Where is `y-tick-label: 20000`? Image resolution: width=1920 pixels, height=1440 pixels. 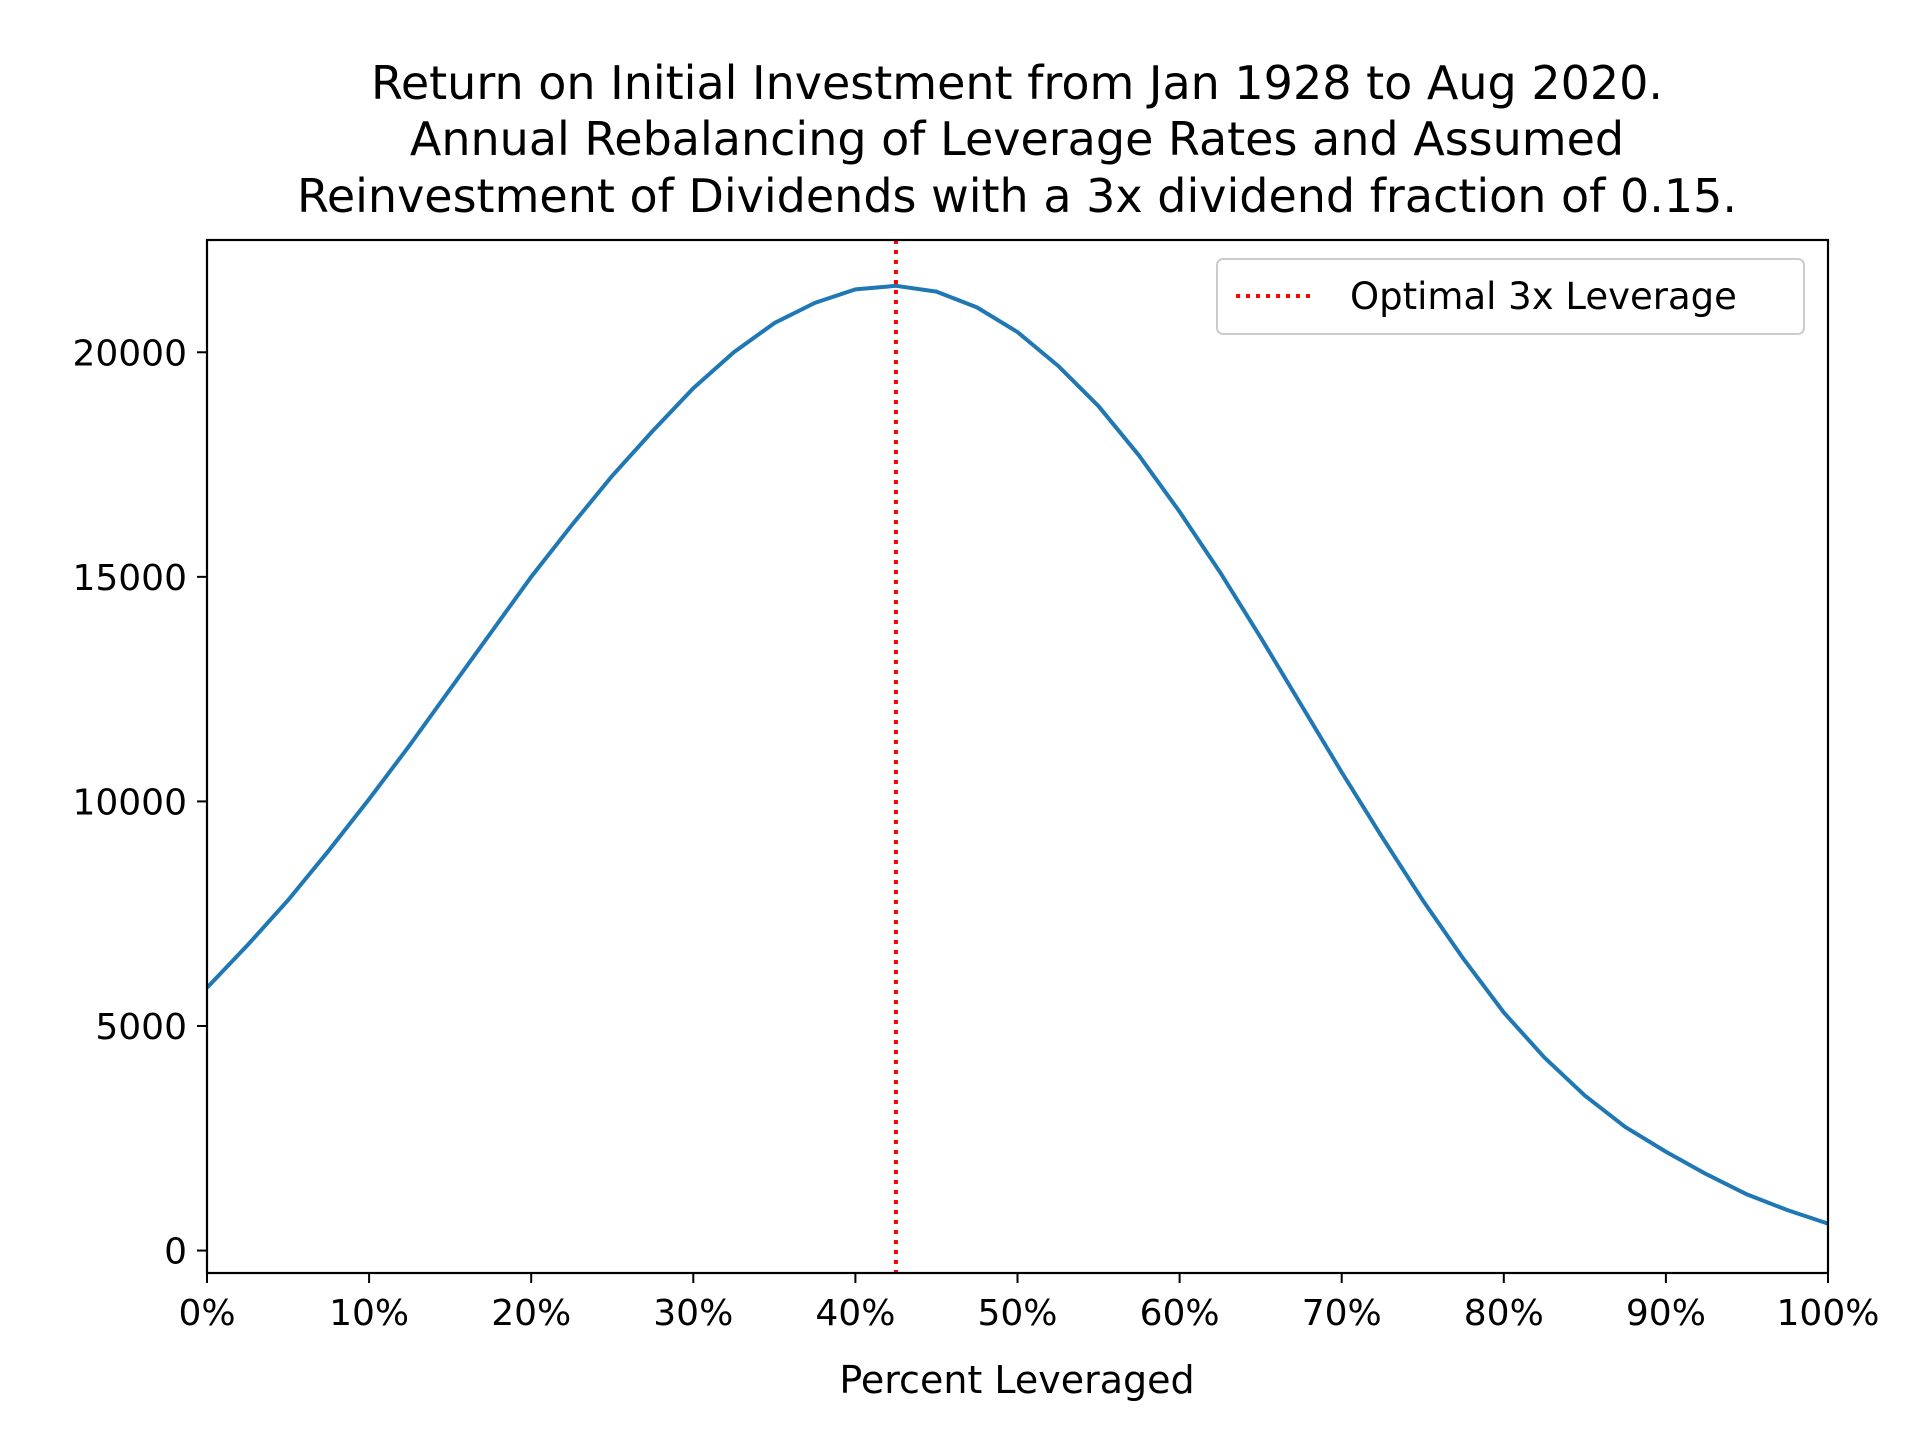 y-tick-label: 20000 is located at coordinates (129, 353).